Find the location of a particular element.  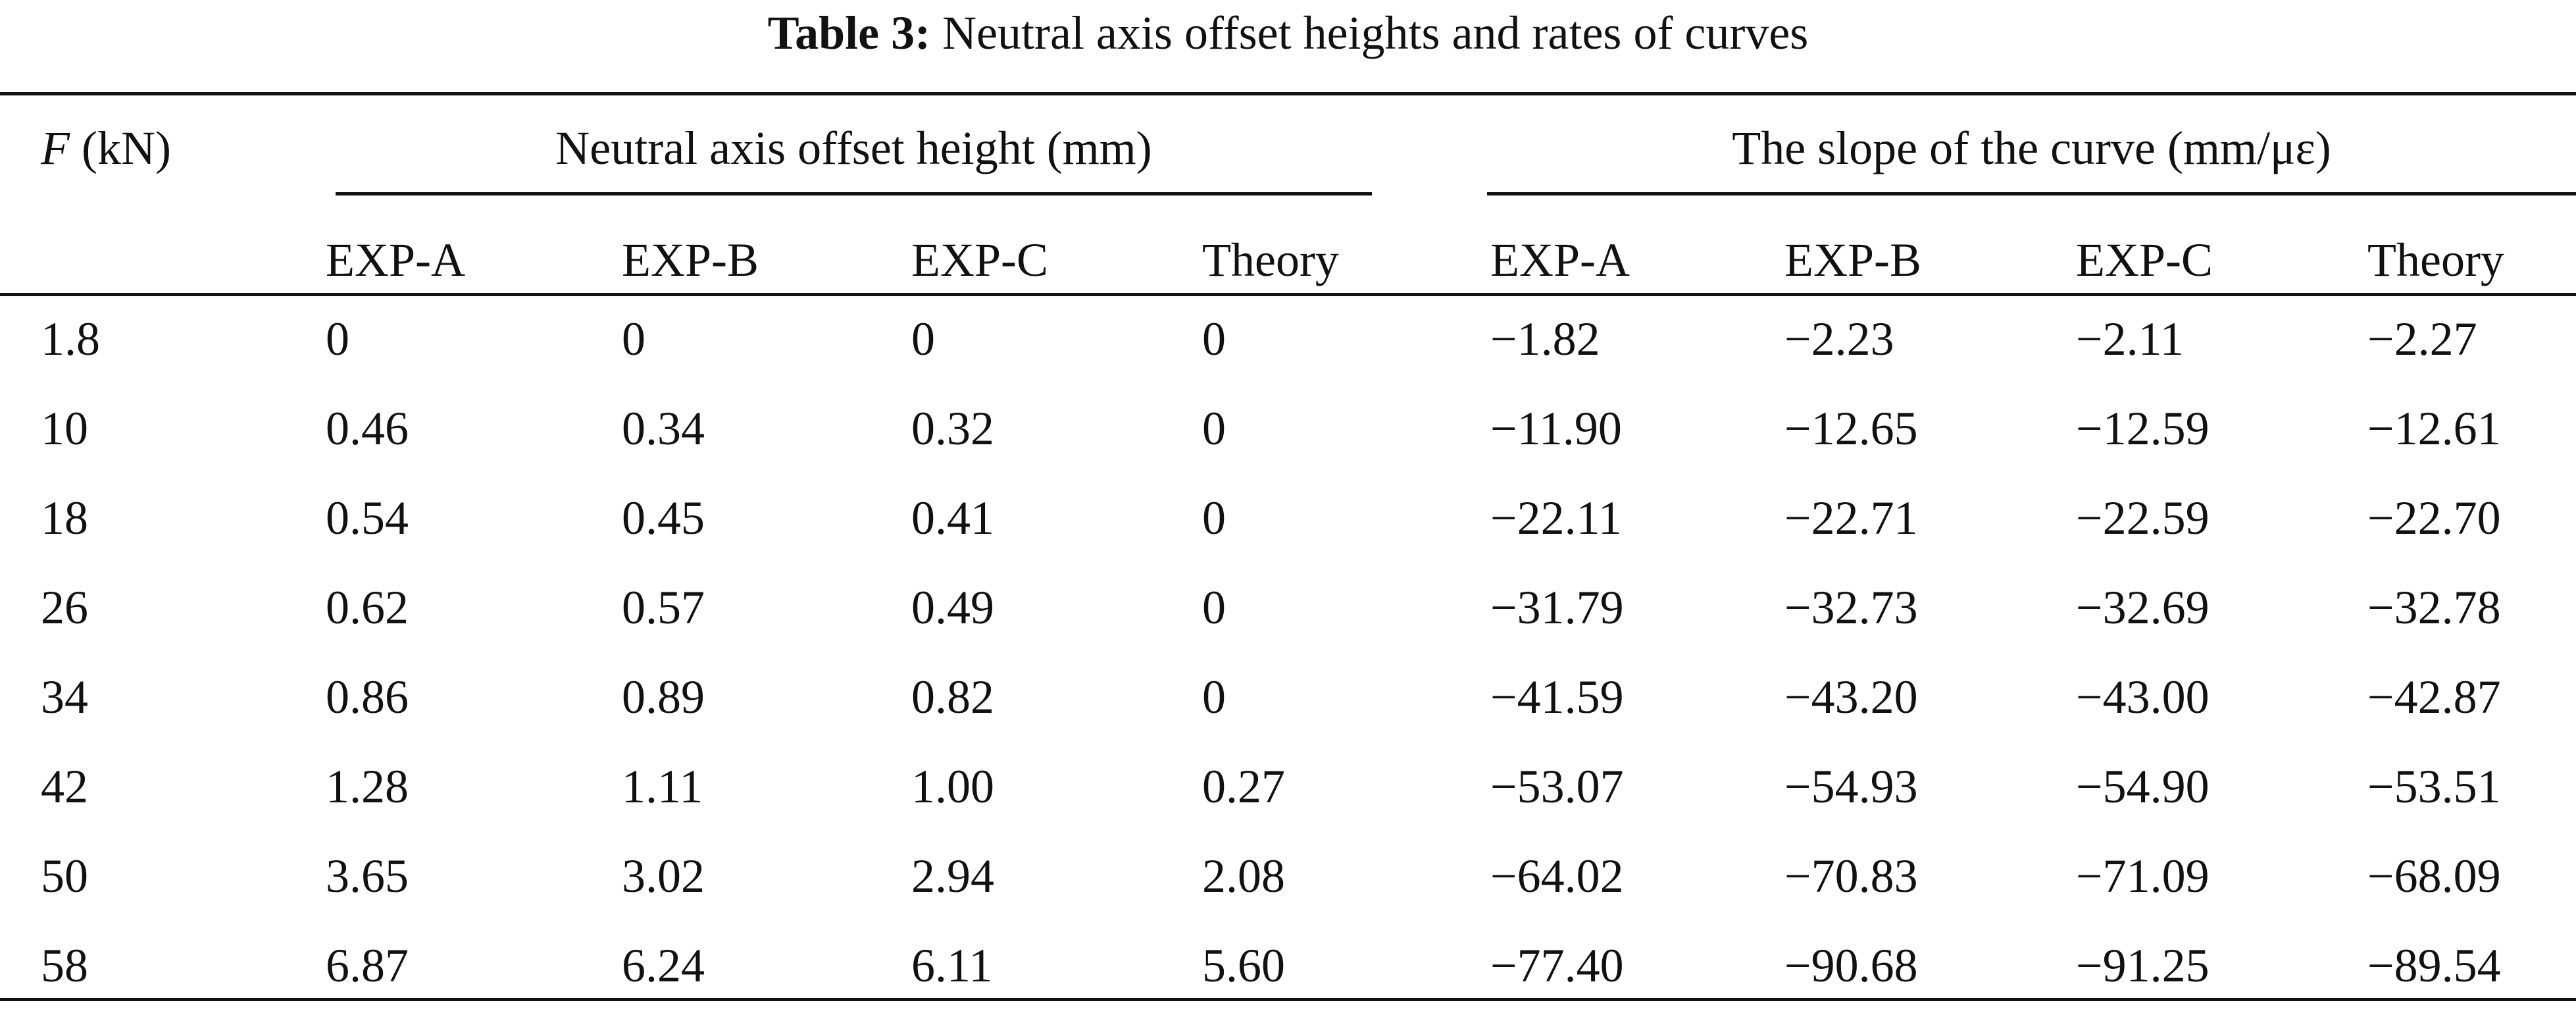

table-cell: 0.86 is located at coordinates (367, 697).